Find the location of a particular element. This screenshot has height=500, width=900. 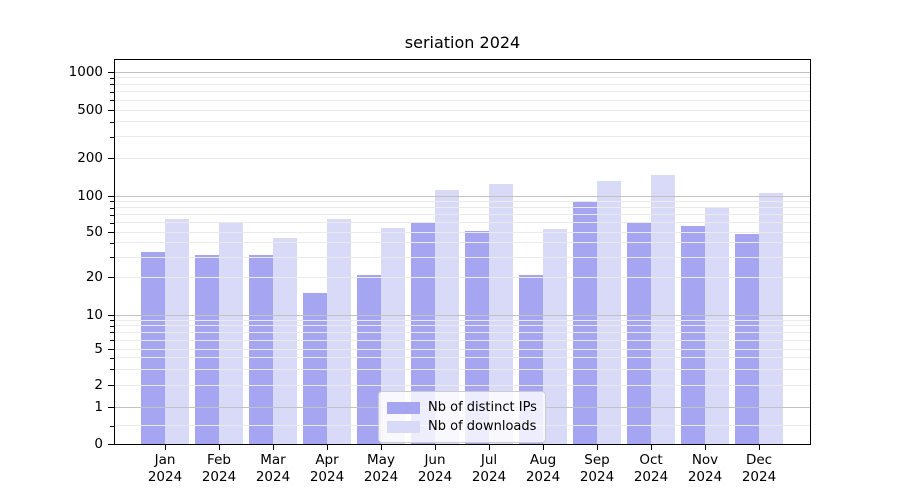

legend-swatch-distinct-ips is located at coordinates (403, 407).